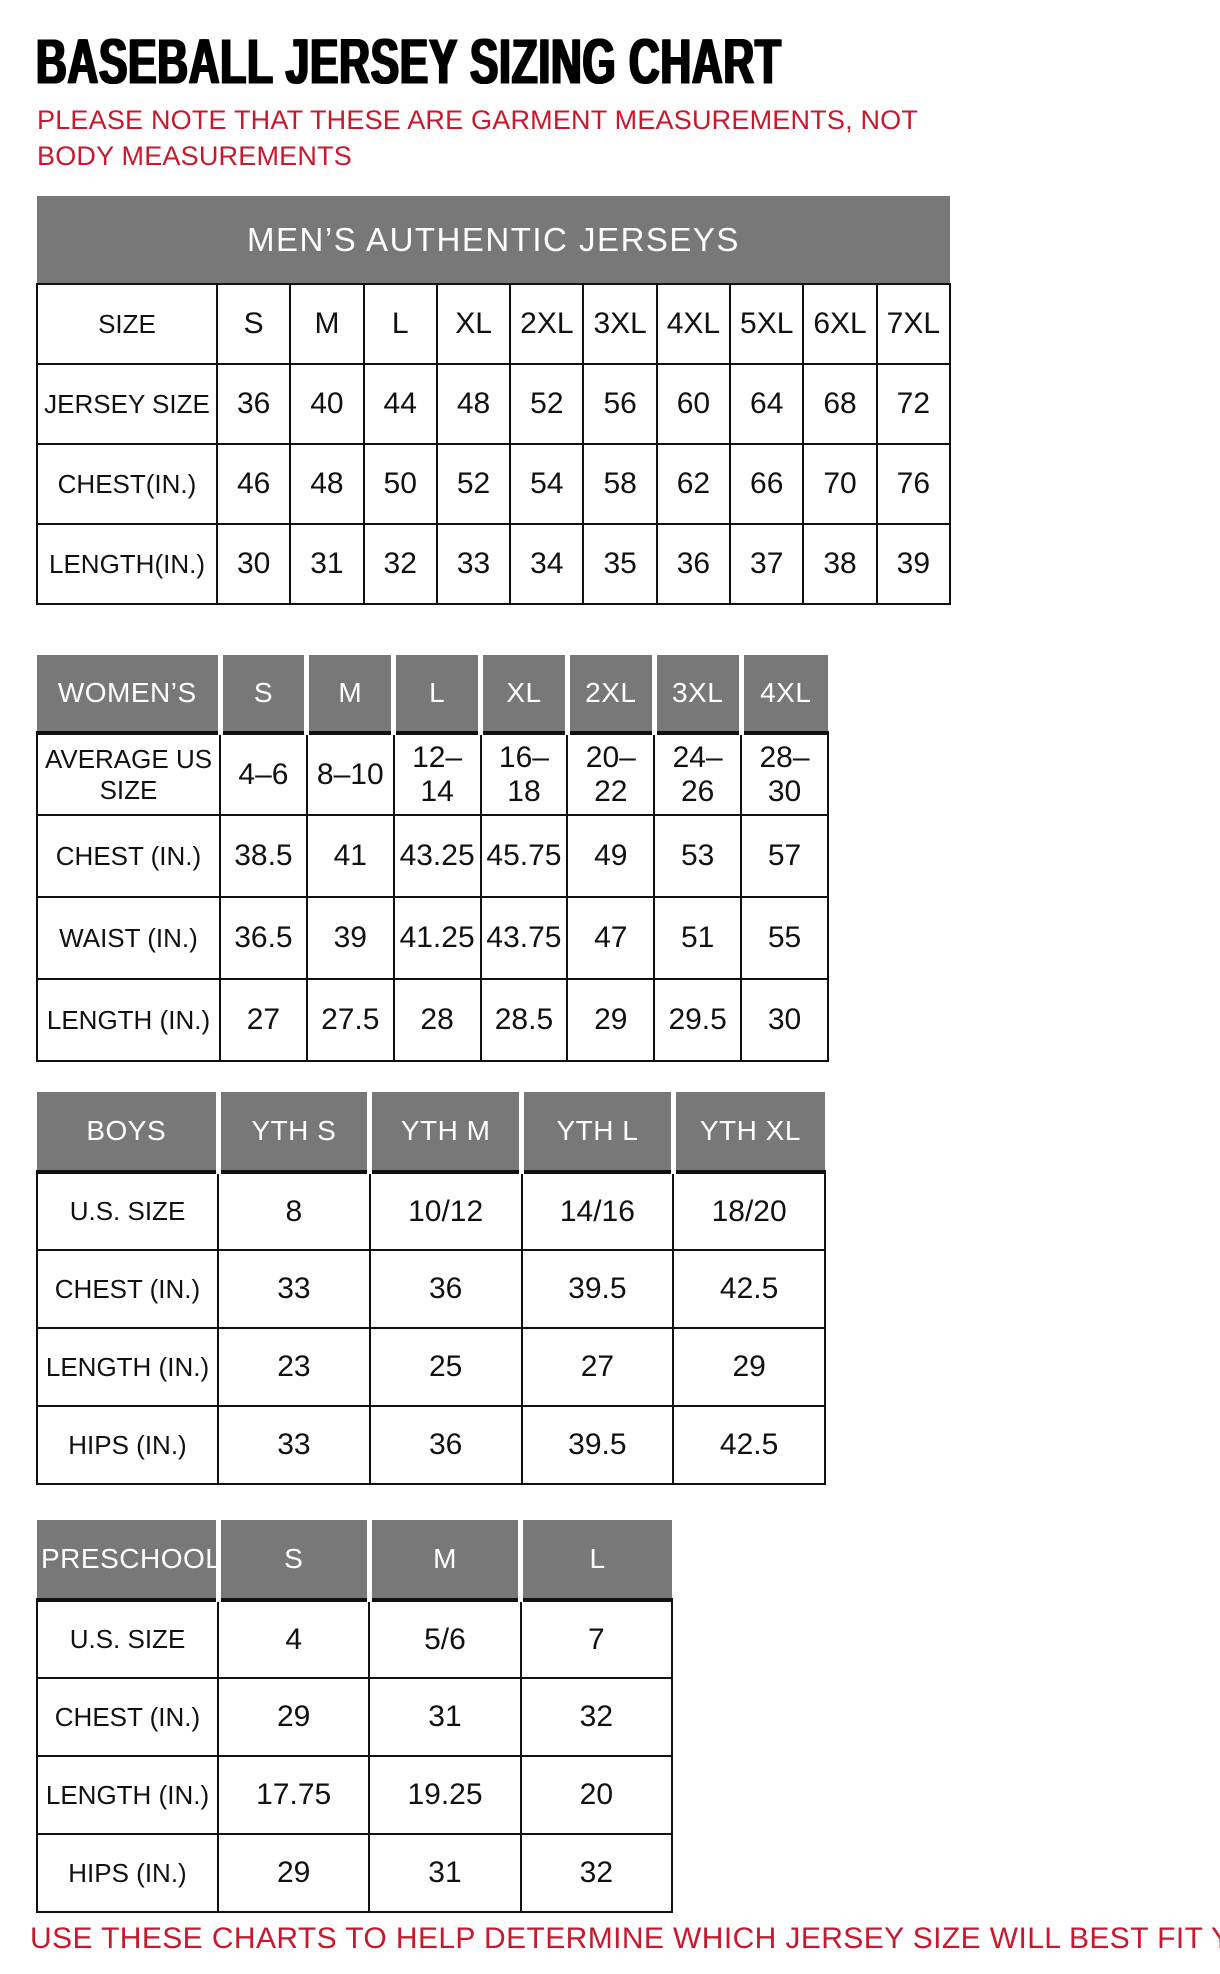 This screenshot has width=1220, height=1974. What do you see at coordinates (445, 1367) in the screenshot?
I see `measurement-value: 25` at bounding box center [445, 1367].